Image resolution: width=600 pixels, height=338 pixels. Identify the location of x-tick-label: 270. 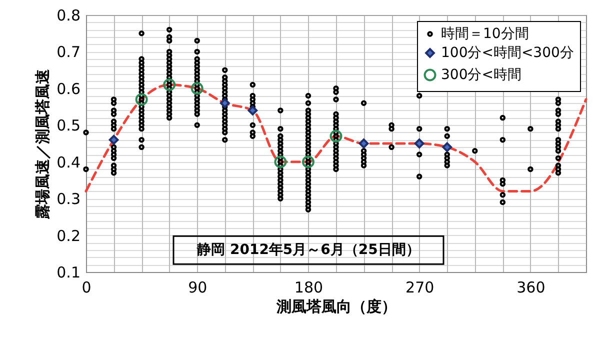
(420, 287).